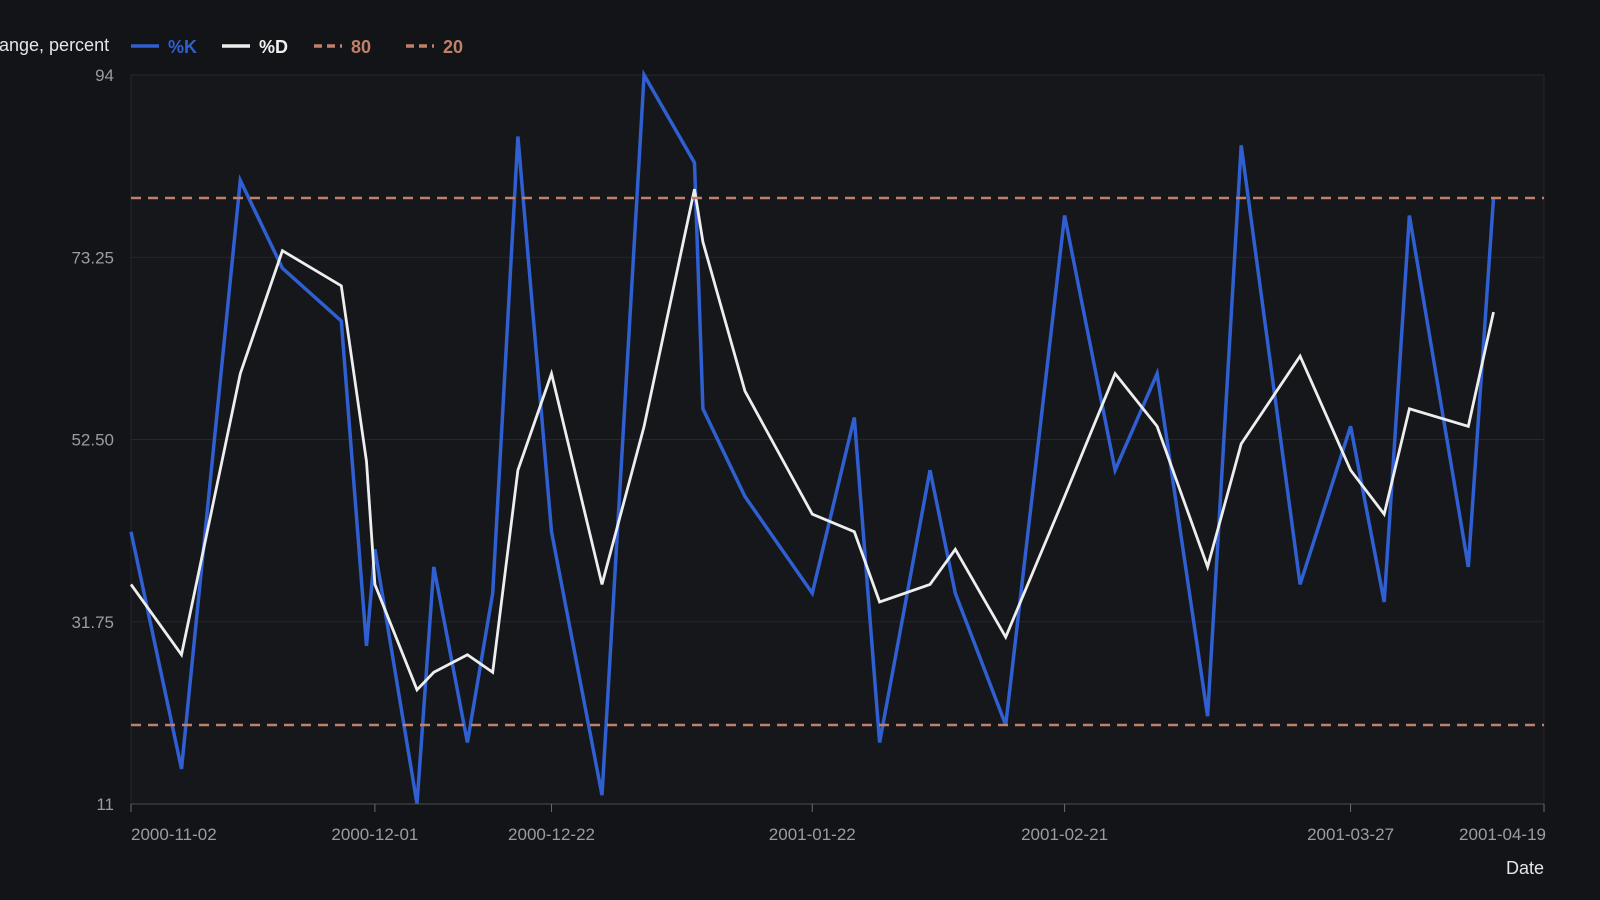 Image resolution: width=1600 pixels, height=900 pixels. I want to click on legend: %K %D 80 20, so click(297, 47).